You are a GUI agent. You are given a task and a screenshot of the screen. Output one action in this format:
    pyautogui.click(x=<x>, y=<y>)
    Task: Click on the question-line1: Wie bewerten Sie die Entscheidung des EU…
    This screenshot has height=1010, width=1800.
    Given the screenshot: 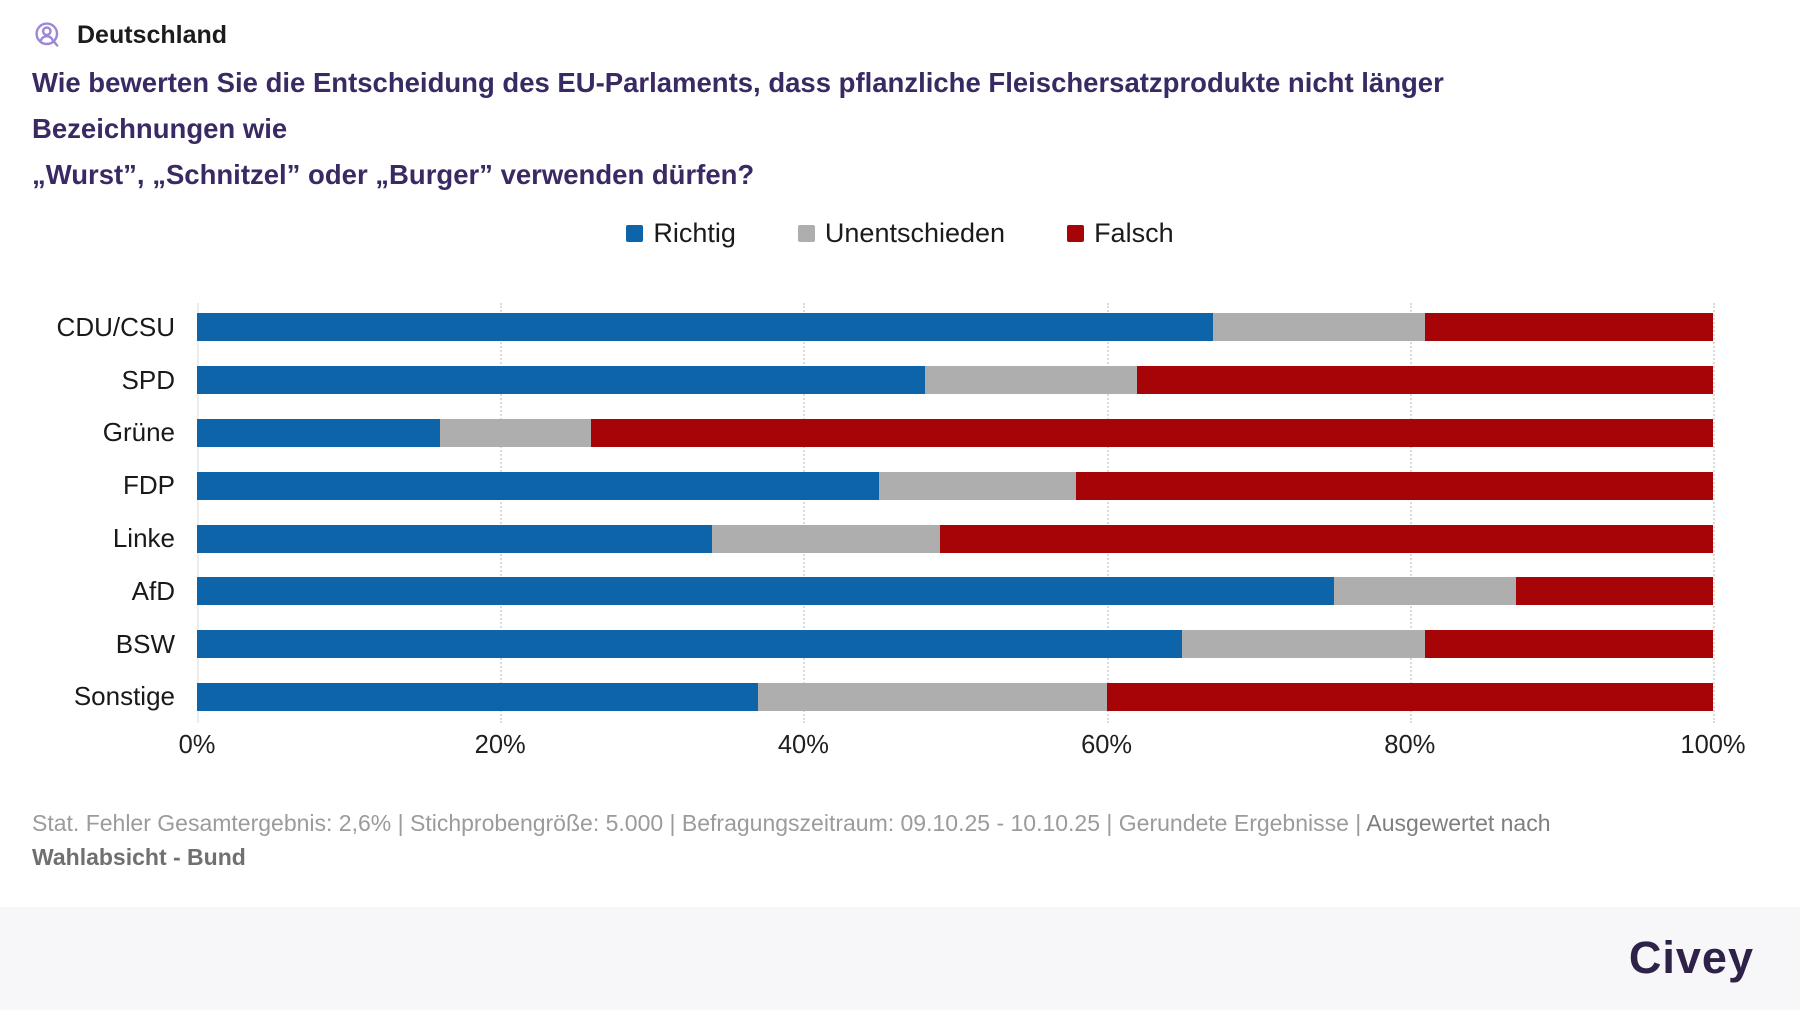 What is the action you would take?
    pyautogui.click(x=738, y=105)
    